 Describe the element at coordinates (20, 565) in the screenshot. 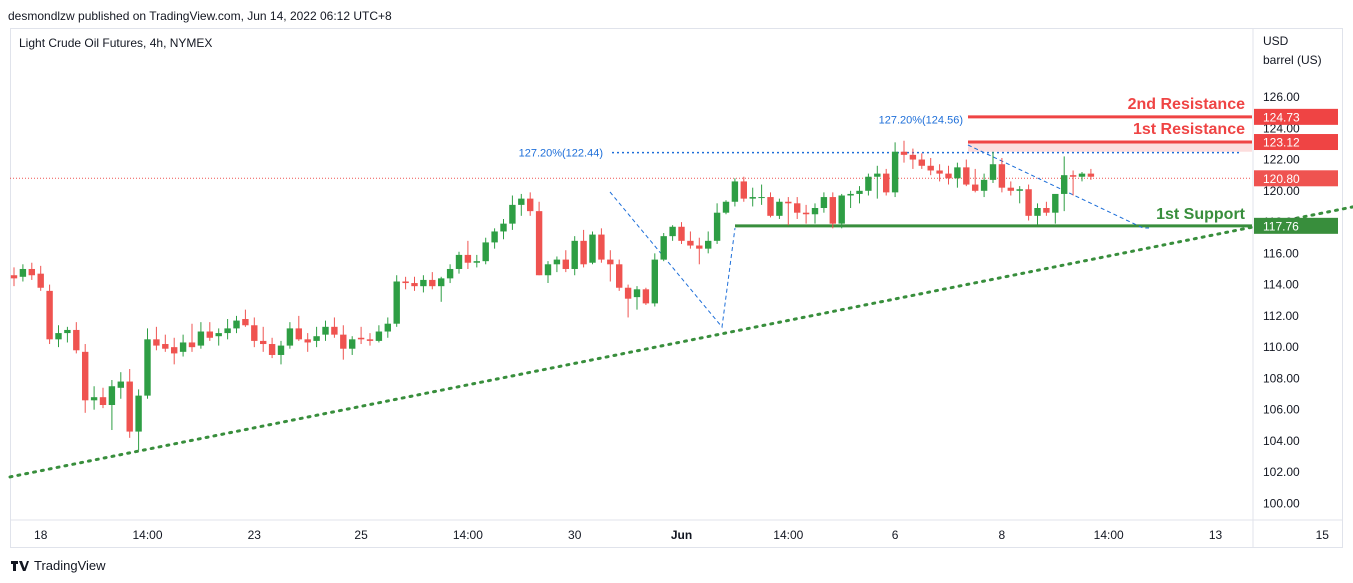

I see `tradingview-logo-icon` at that location.